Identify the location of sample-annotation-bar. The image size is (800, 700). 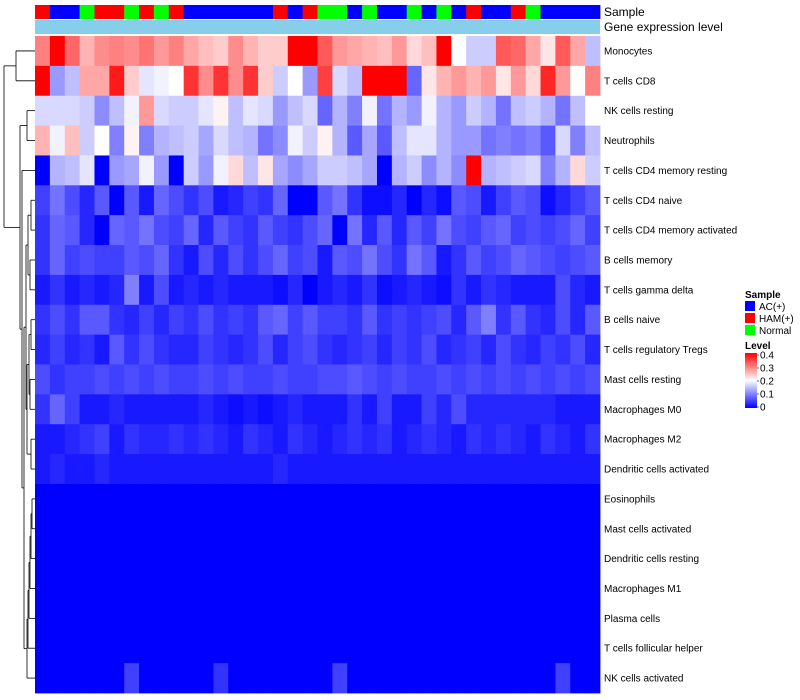
(318, 12).